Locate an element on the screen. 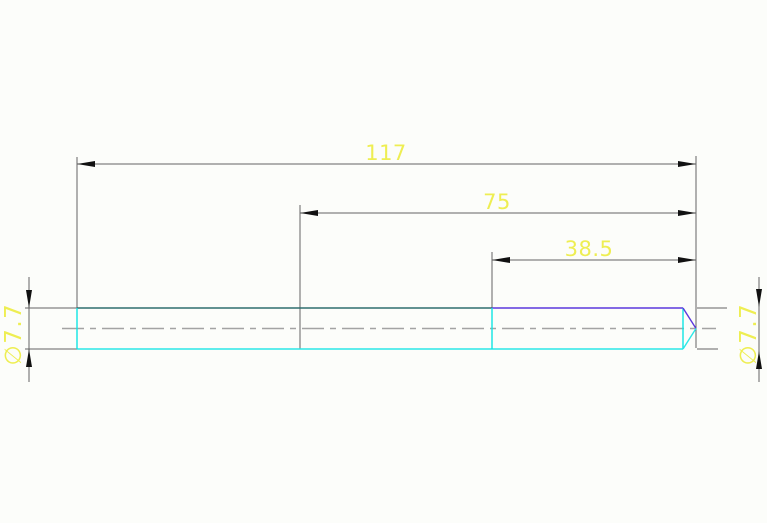 The image size is (767, 523). arrowhead-38-5-right is located at coordinates (687, 260).